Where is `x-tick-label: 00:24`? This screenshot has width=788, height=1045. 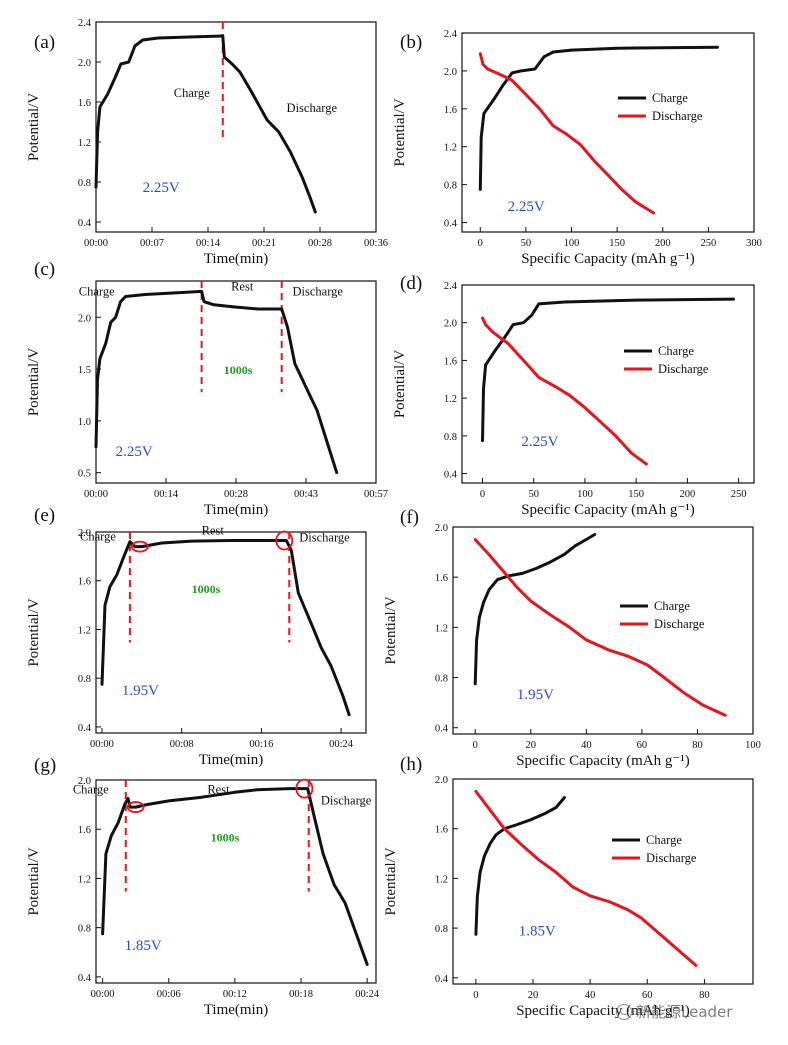
x-tick-label: 00:24 is located at coordinates (341, 744).